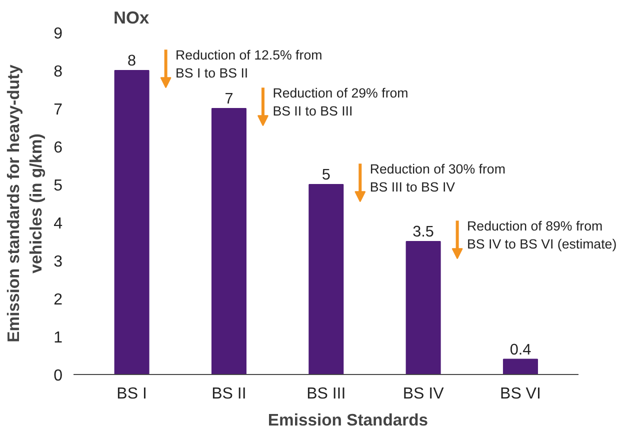  Describe the element at coordinates (58, 262) in the screenshot. I see `y-tick-label: 3` at that location.